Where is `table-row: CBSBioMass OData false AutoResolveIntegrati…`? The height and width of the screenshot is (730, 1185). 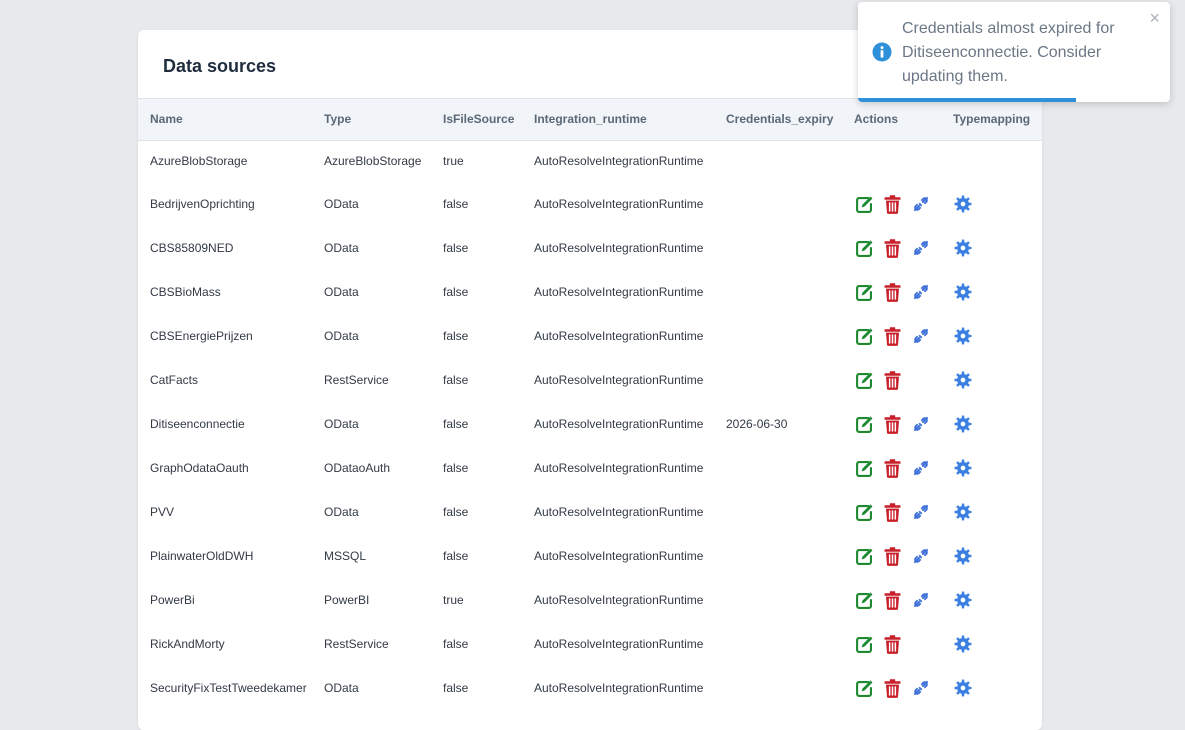
table-row: CBSBioMass OData false AutoResolveIntegrati… is located at coordinates (590, 292).